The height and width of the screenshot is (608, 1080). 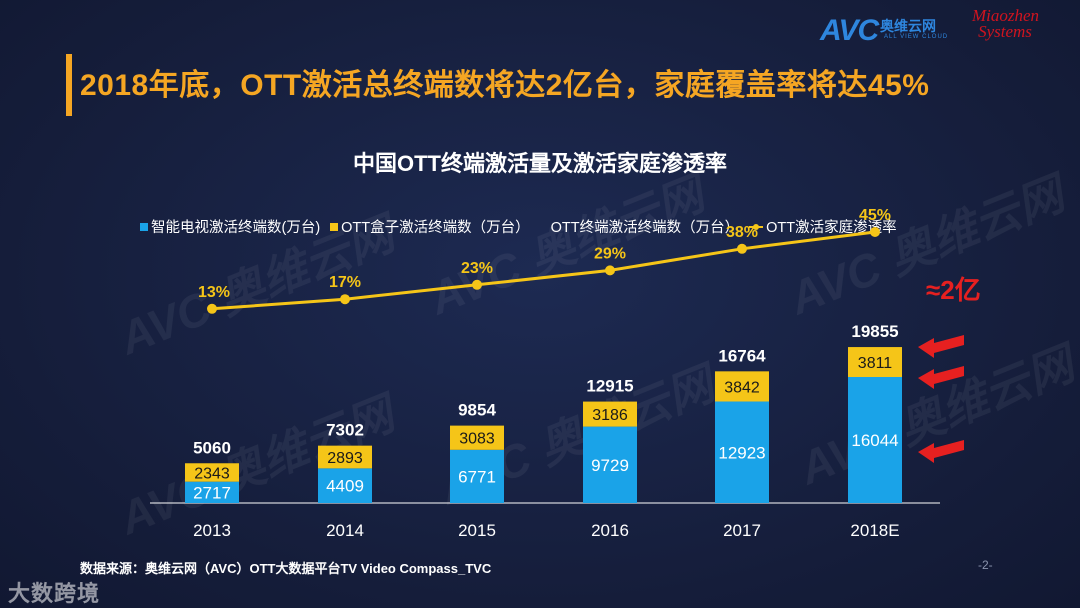 I want to click on slide-title: 2018年底，OTT激活总终端数将达2亿台，家庭覆盖率将达45%, so click(x=505, y=85).